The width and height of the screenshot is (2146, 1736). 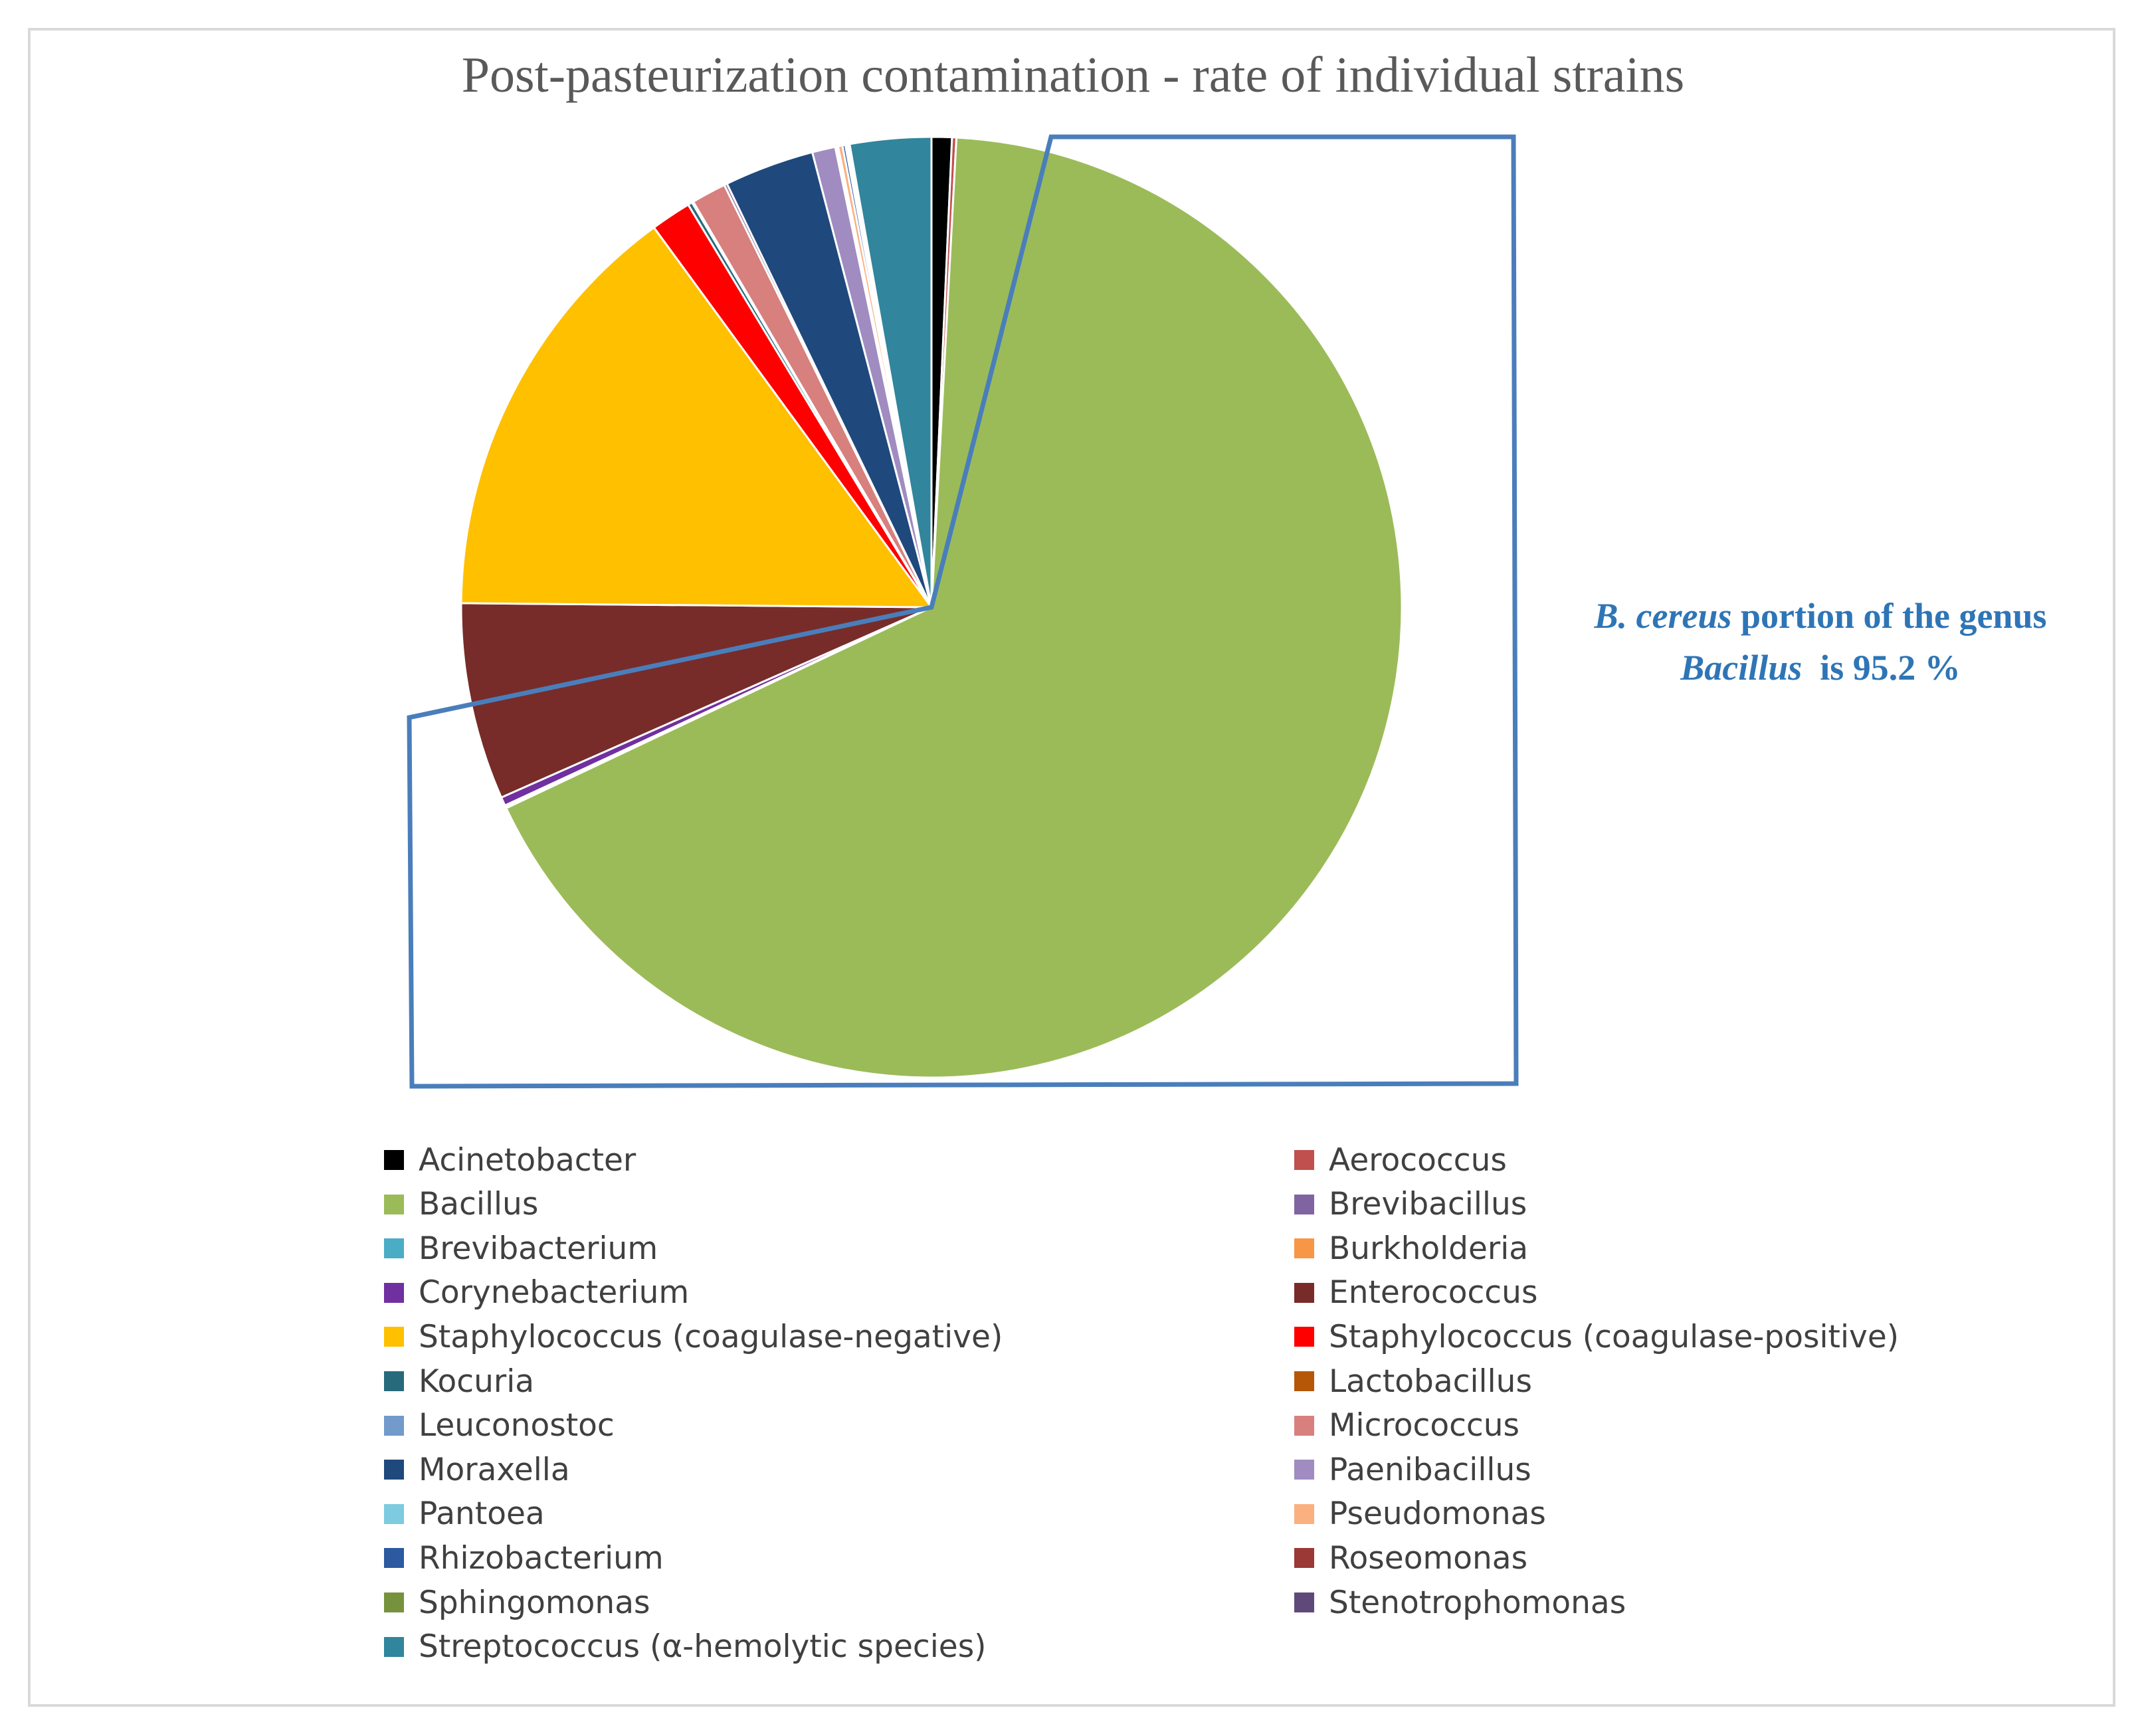 I want to click on annotation-species: B. cereus, so click(x=1663, y=616).